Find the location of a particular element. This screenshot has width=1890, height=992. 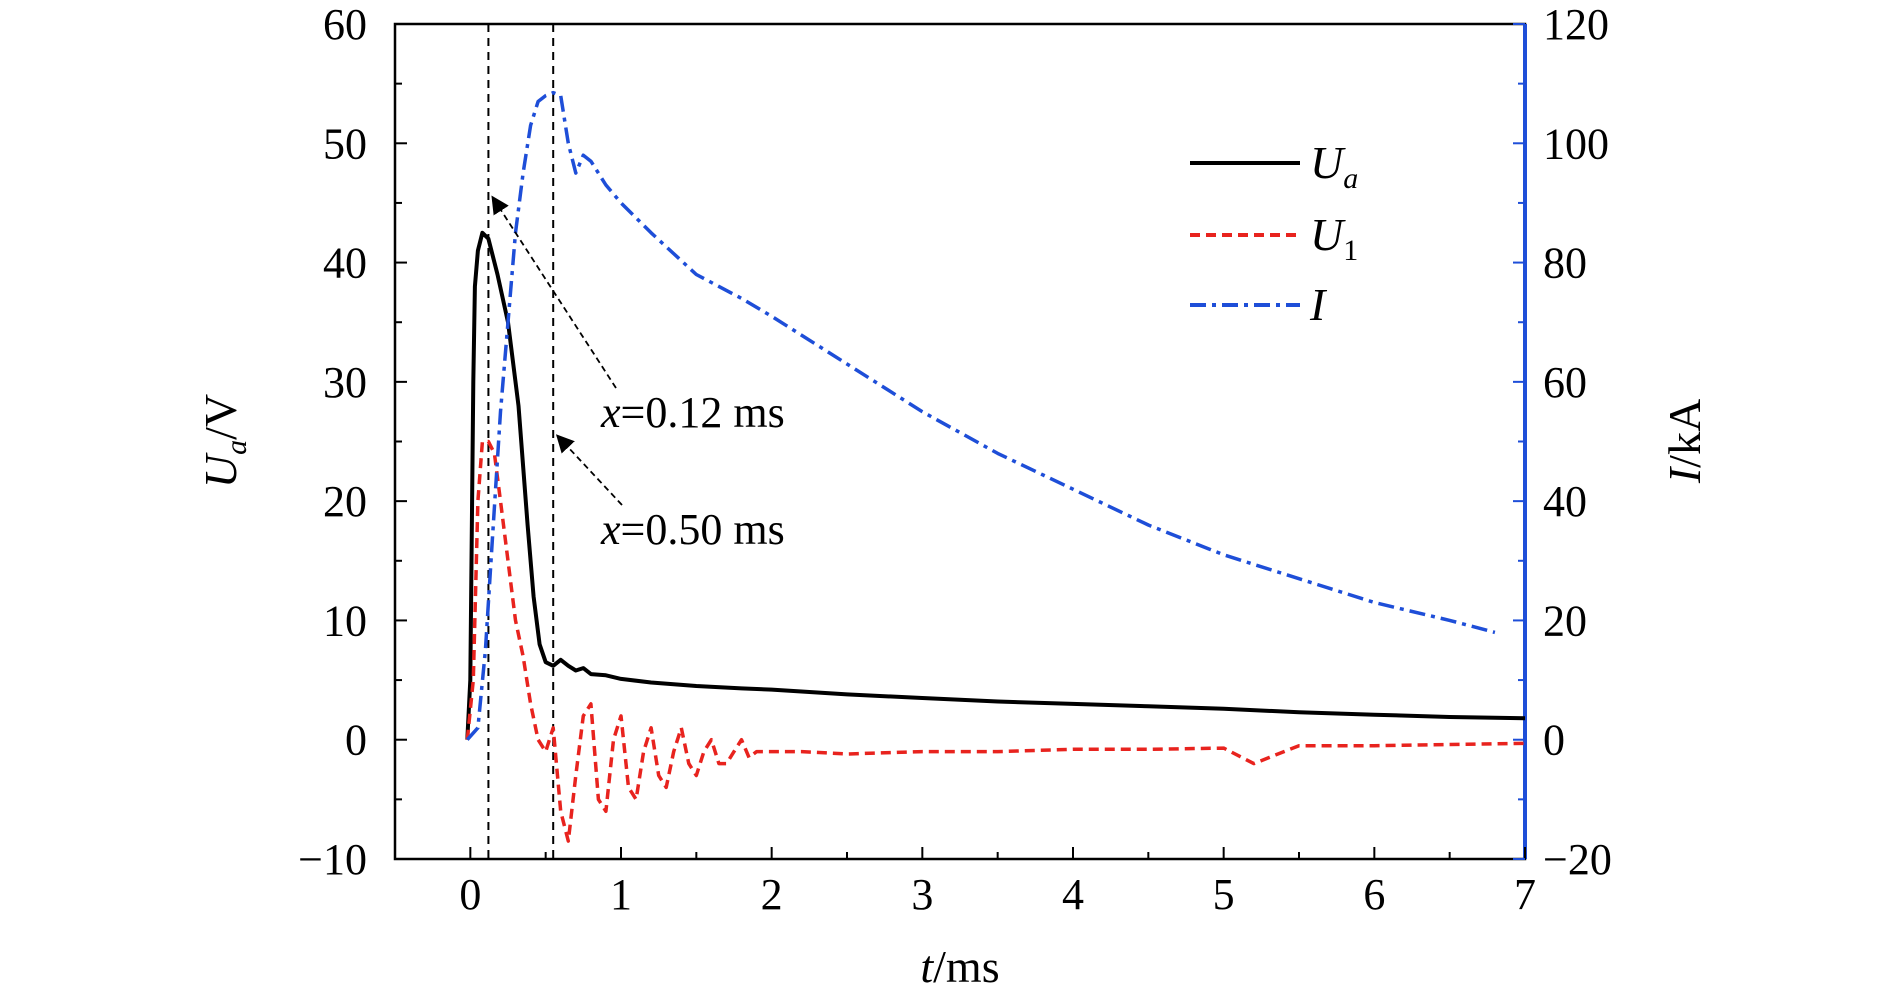

legend: Ua U1 I is located at coordinates (1274, 233).